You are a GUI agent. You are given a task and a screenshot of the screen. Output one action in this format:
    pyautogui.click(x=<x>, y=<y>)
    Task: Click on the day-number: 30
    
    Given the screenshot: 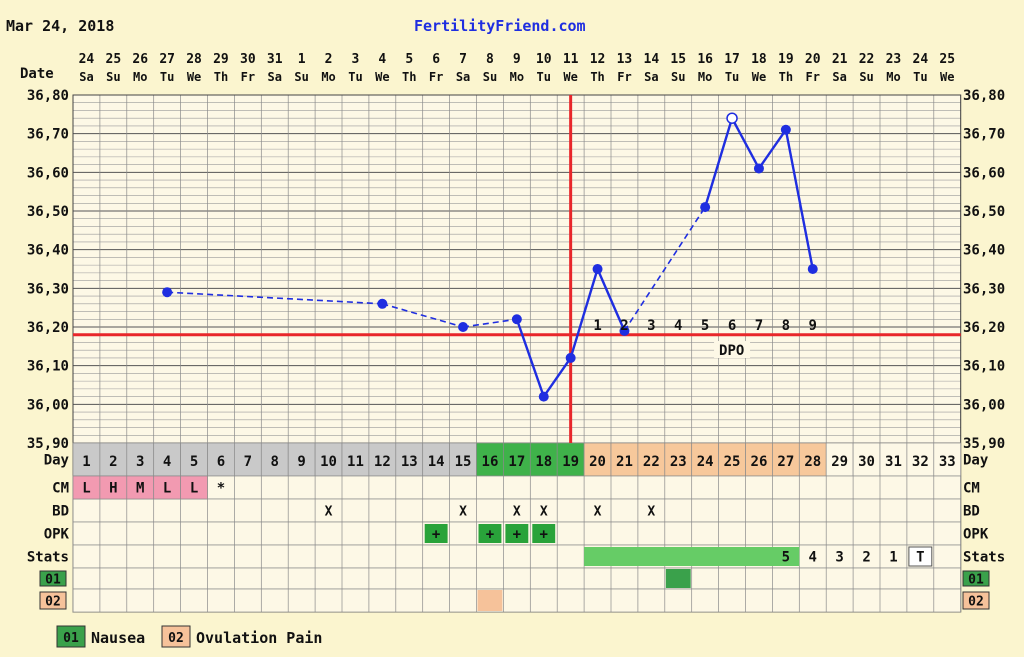 What is the action you would take?
    pyautogui.click(x=866, y=462)
    